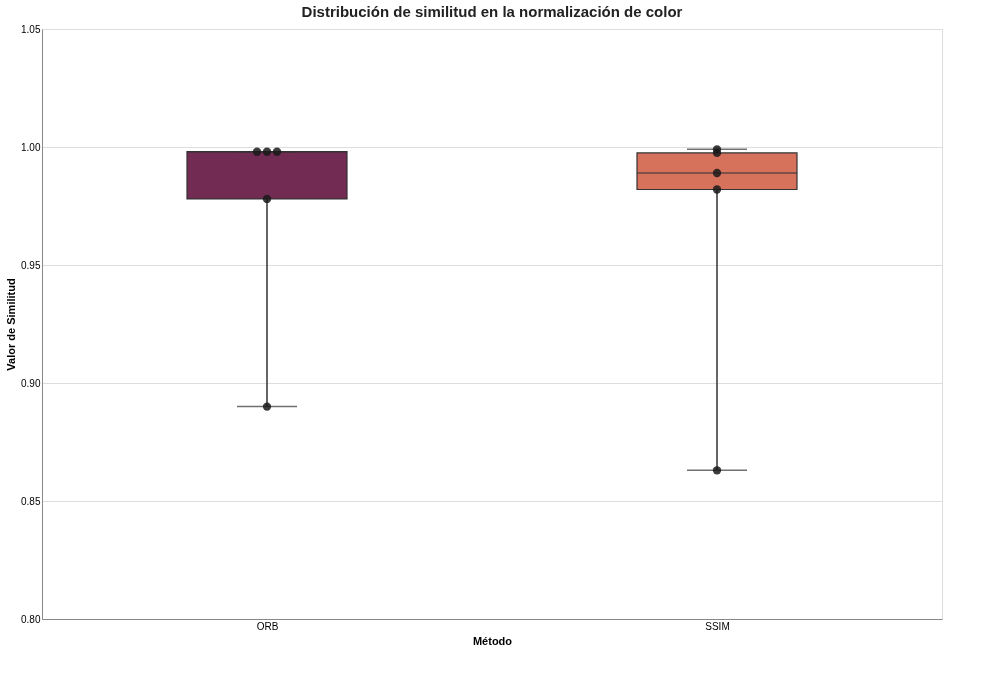  Describe the element at coordinates (31, 29) in the screenshot. I see `y-tick-label: 1.05` at that location.